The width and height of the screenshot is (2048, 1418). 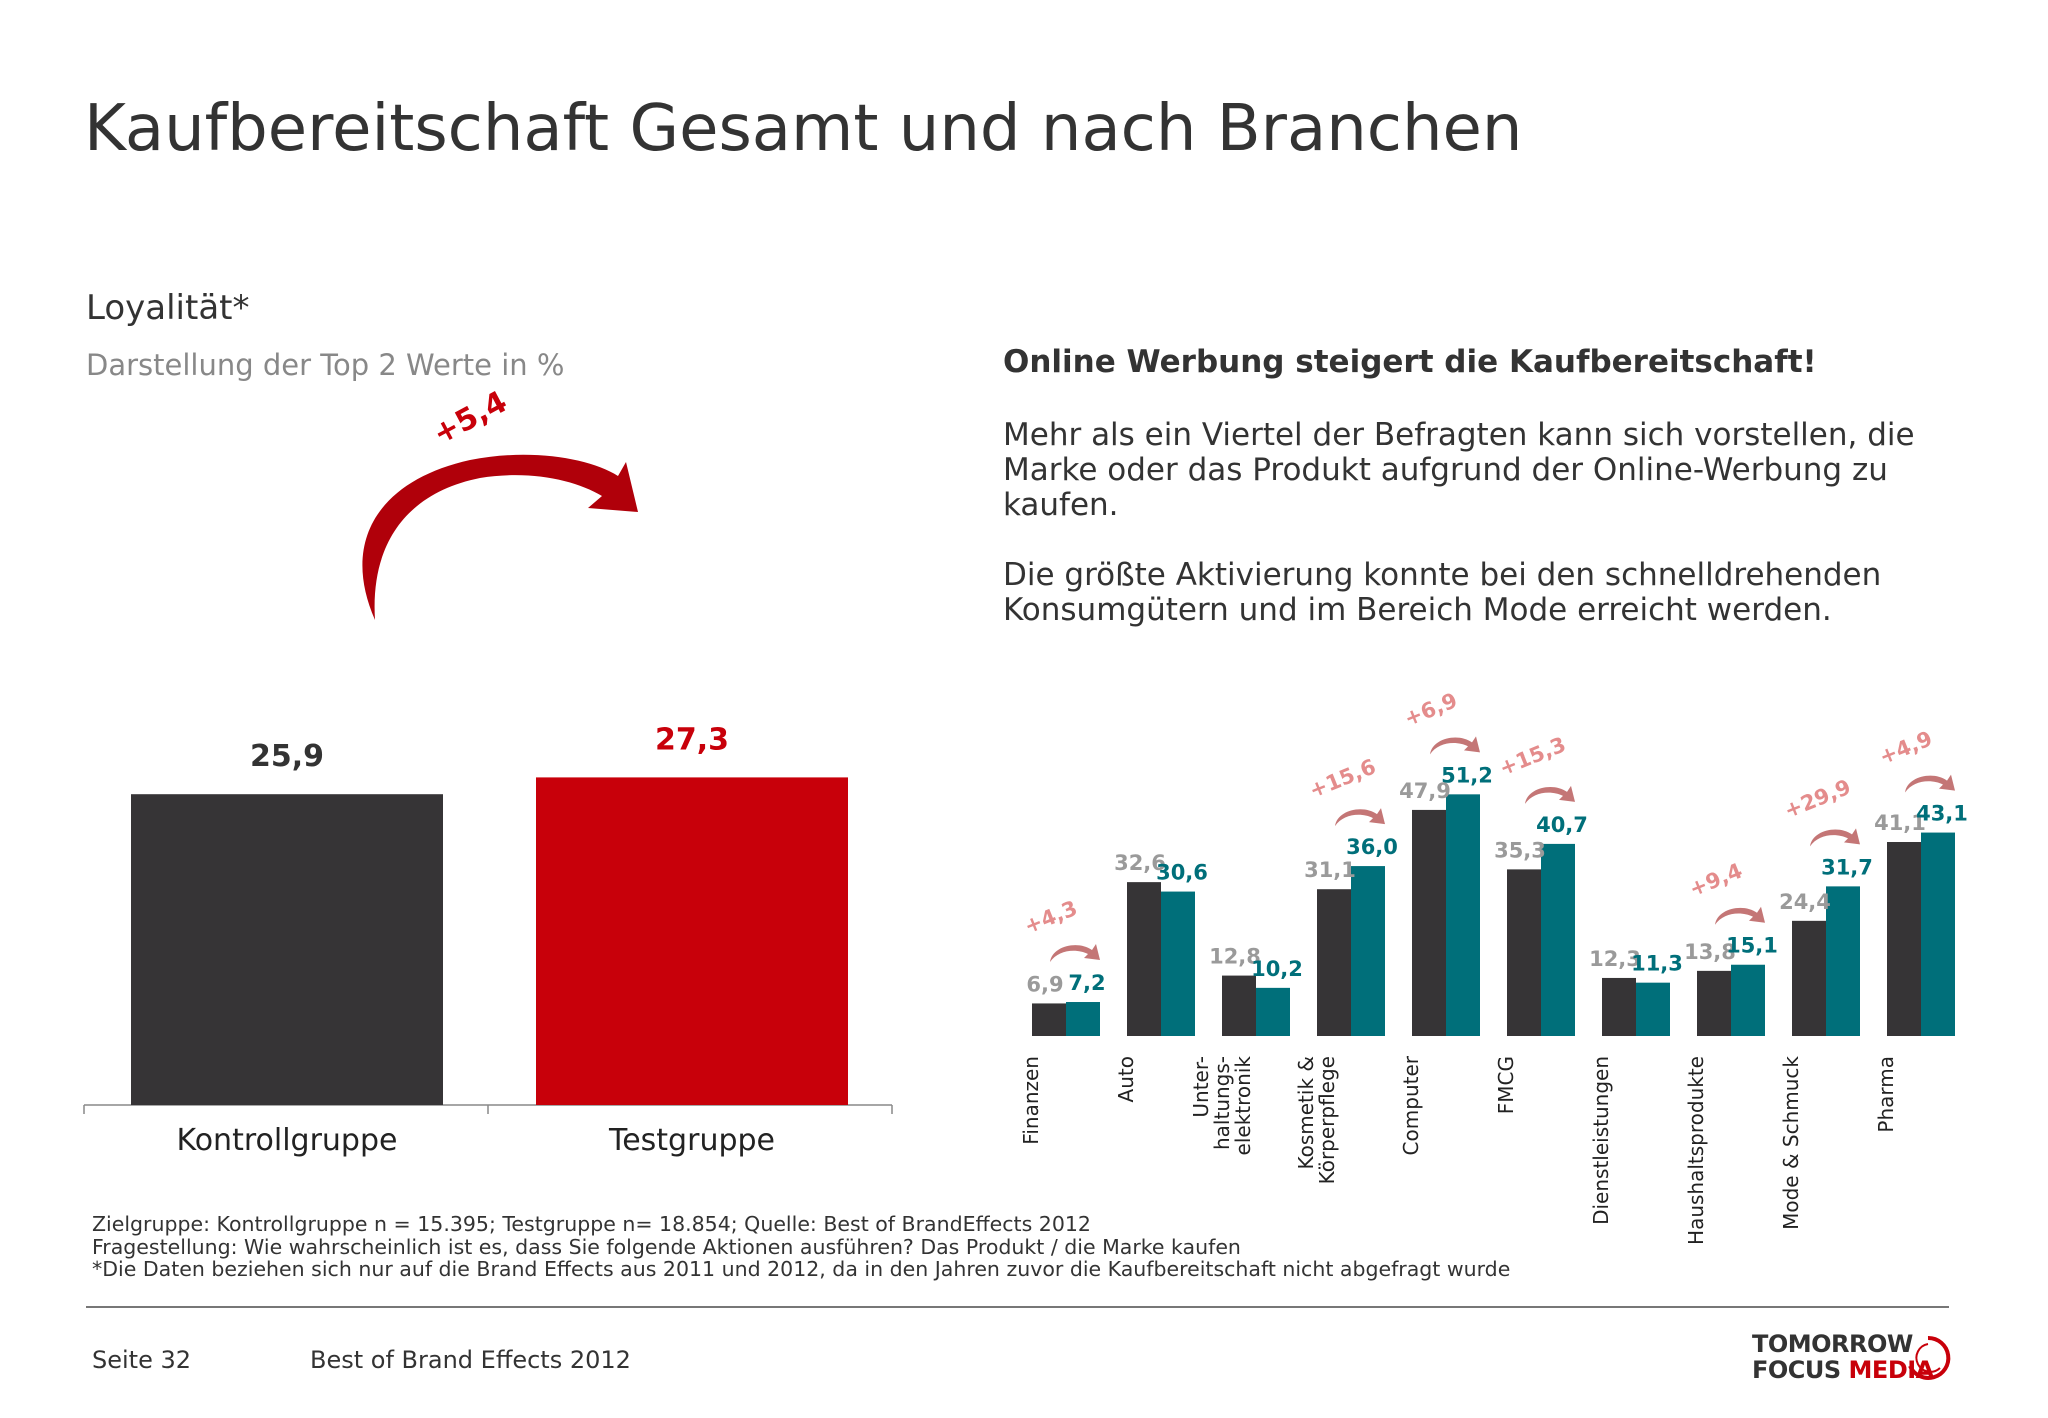 What do you see at coordinates (1929, 1357) in the screenshot?
I see `logo-ring-icon` at bounding box center [1929, 1357].